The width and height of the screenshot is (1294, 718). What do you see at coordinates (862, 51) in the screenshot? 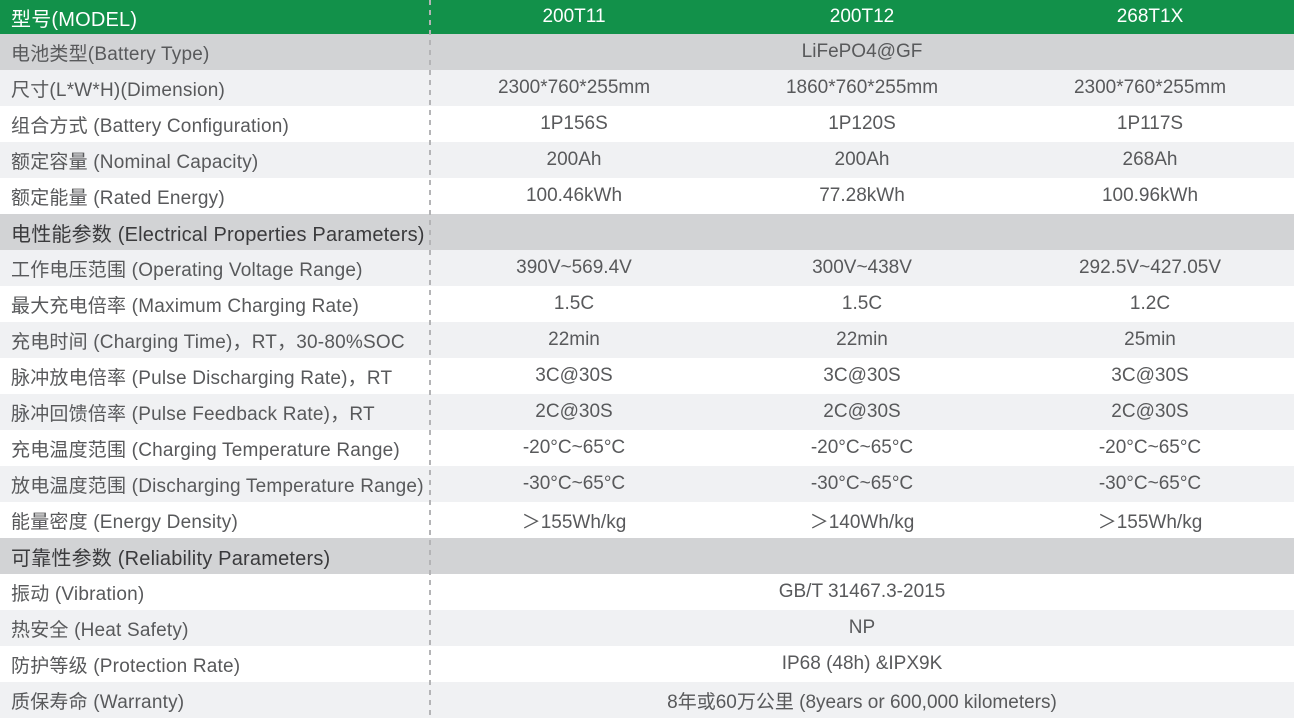
I see `merged-value: LiFePO4@GF` at bounding box center [862, 51].